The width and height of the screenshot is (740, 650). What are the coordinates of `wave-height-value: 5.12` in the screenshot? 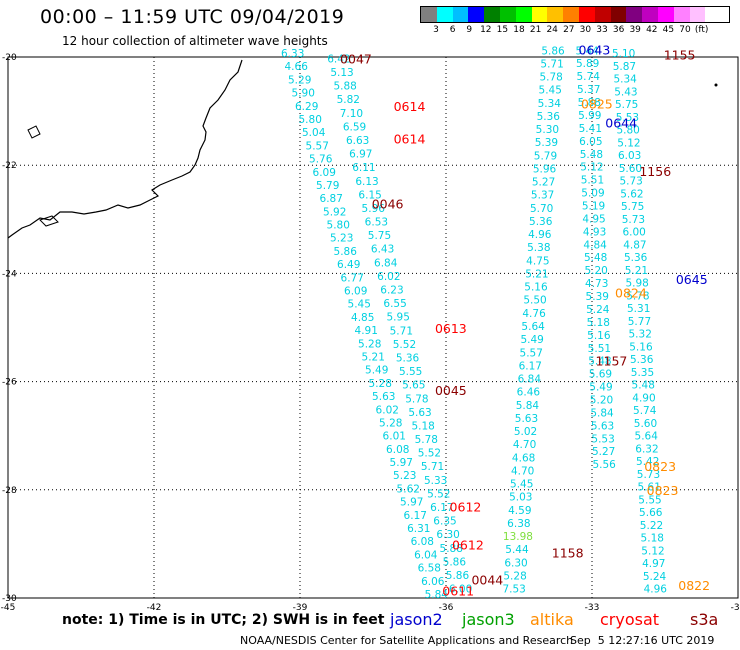 It's located at (652, 551).